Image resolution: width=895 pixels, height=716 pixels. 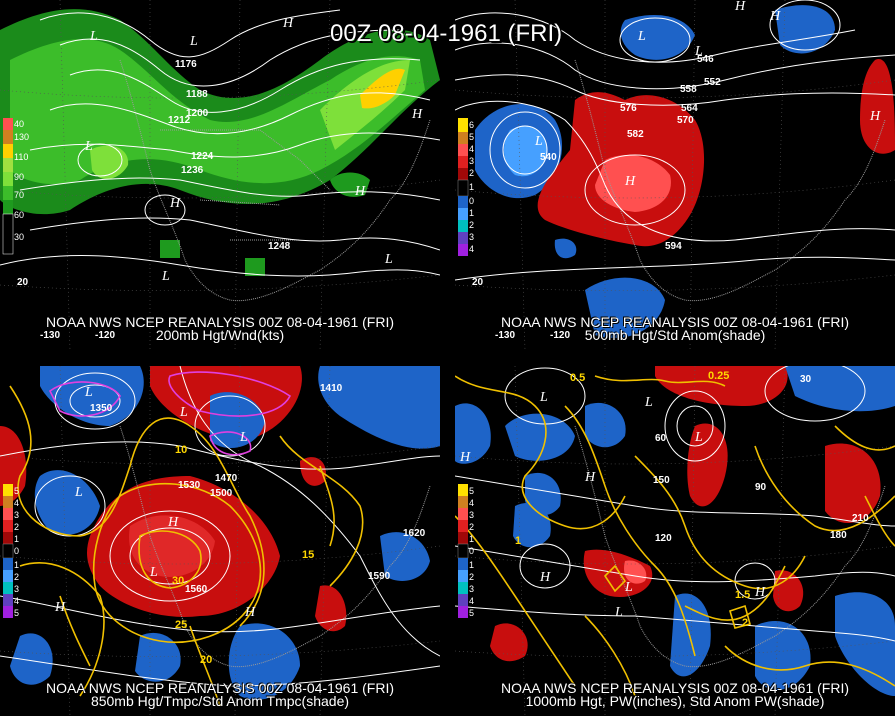 What do you see at coordinates (179, 120) in the screenshot?
I see `contour-label: 1212` at bounding box center [179, 120].